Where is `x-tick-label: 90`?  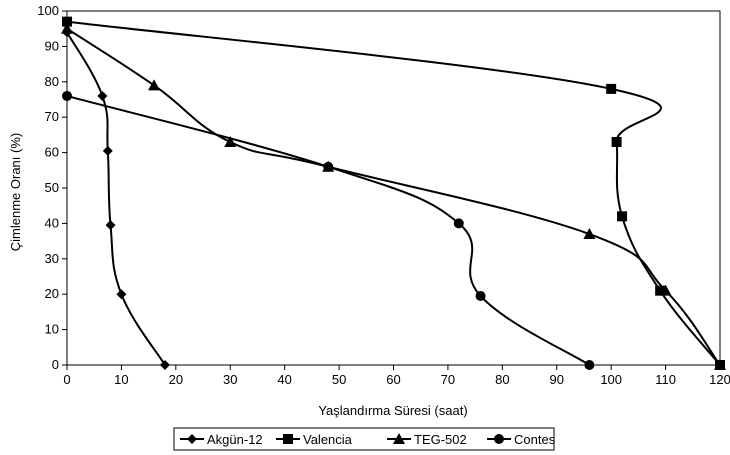
x-tick-label: 90 is located at coordinates (557, 379).